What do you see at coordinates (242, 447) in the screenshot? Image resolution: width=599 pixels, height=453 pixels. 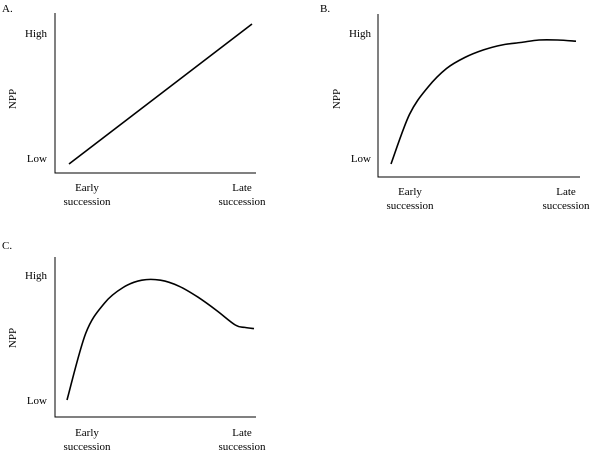 I see `panel-c-xtick-late-2: succession` at bounding box center [242, 447].